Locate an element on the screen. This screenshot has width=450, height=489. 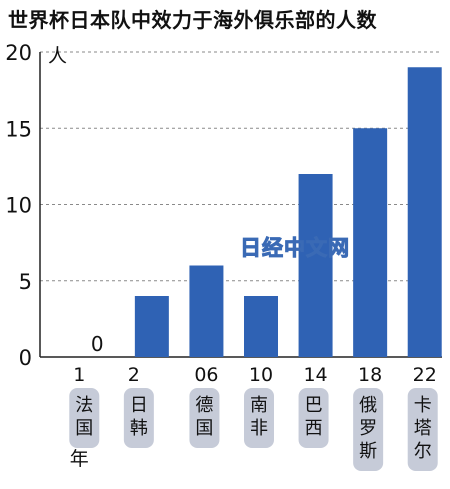
host-country-char: 塔 is located at coordinates (423, 428).